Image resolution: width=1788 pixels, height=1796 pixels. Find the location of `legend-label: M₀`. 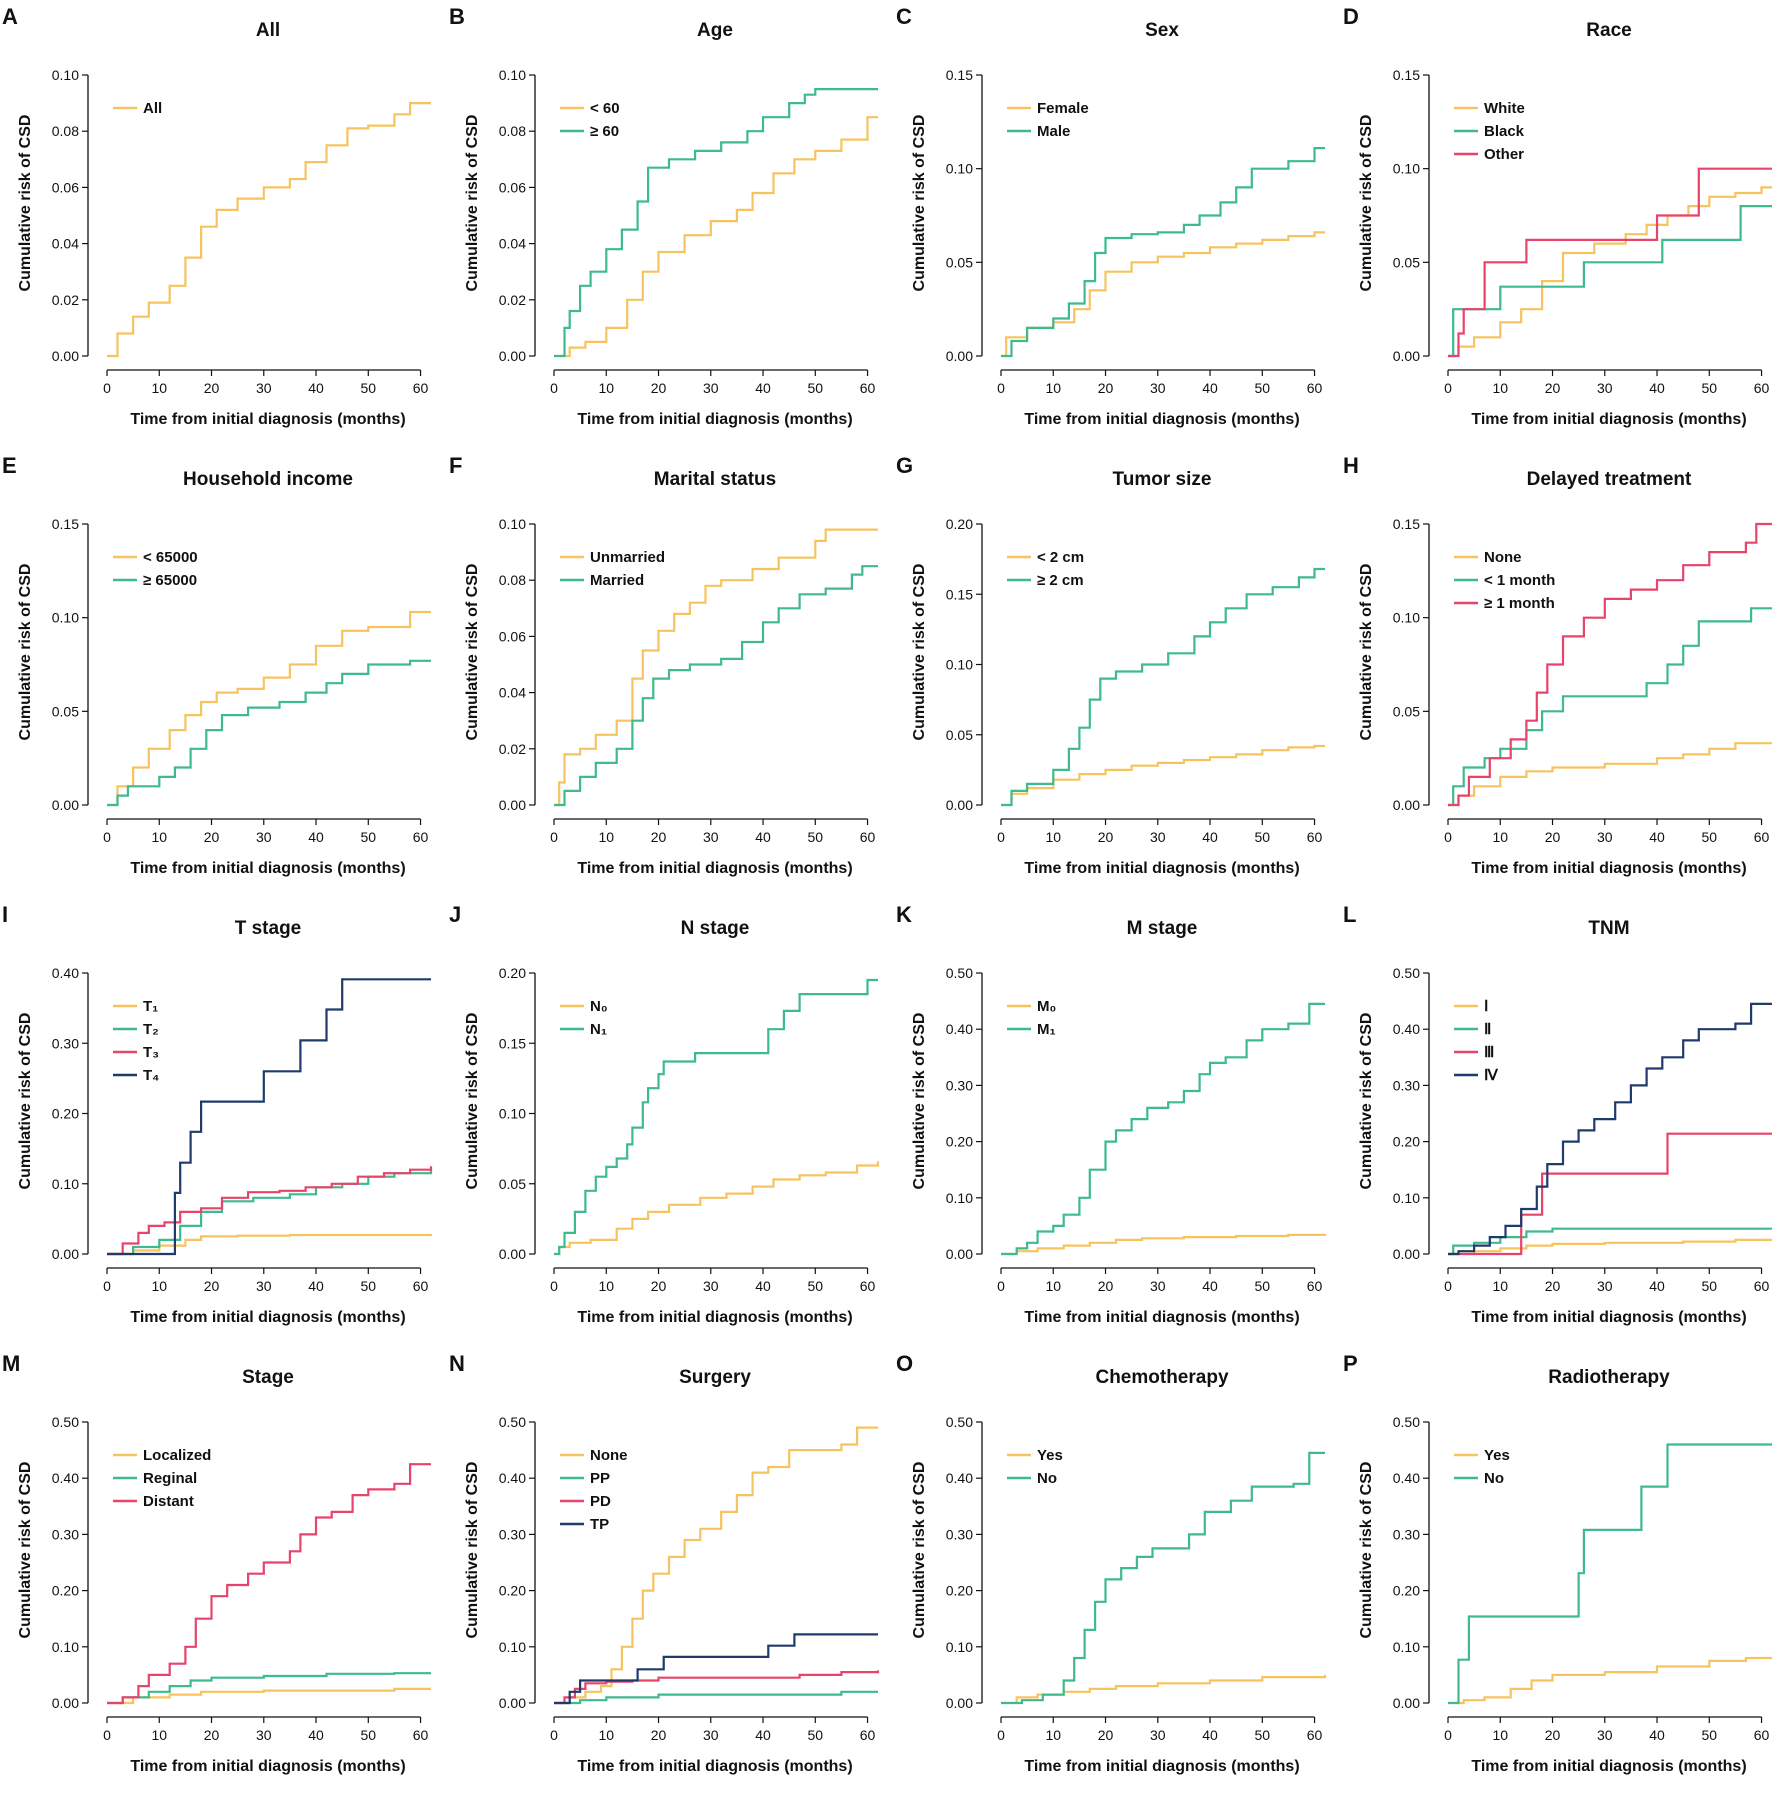

legend-label: M₀ is located at coordinates (1046, 1006).